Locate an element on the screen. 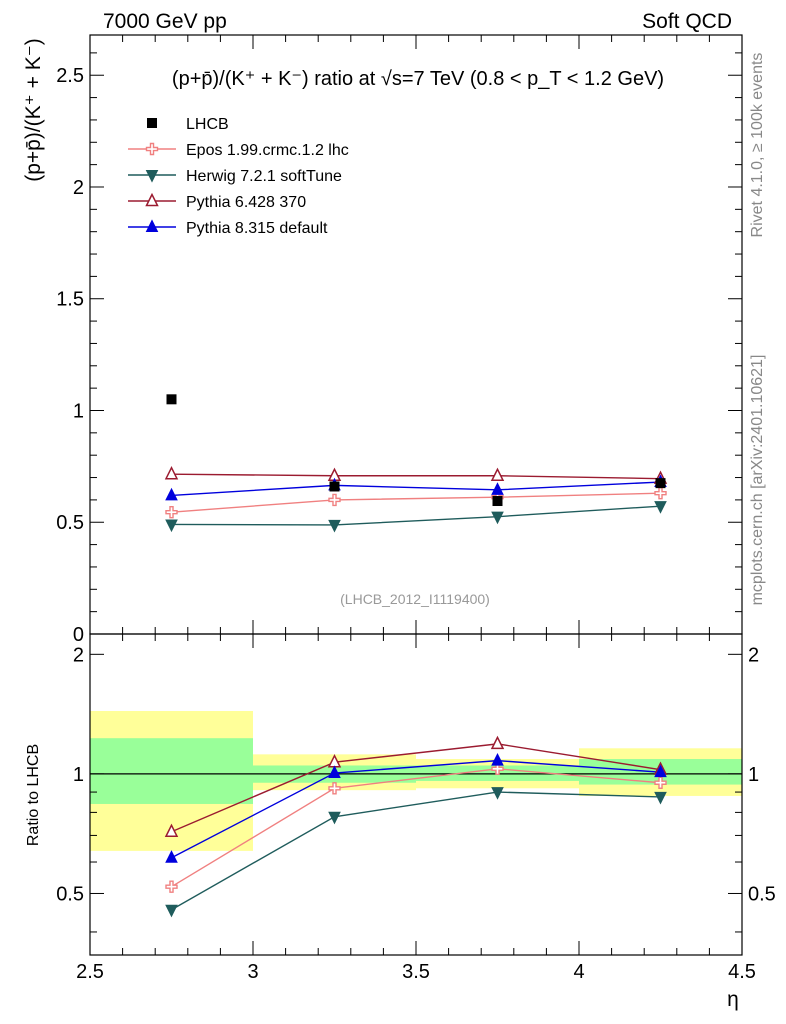  x-tick-label: 4.5 is located at coordinates (742, 972).